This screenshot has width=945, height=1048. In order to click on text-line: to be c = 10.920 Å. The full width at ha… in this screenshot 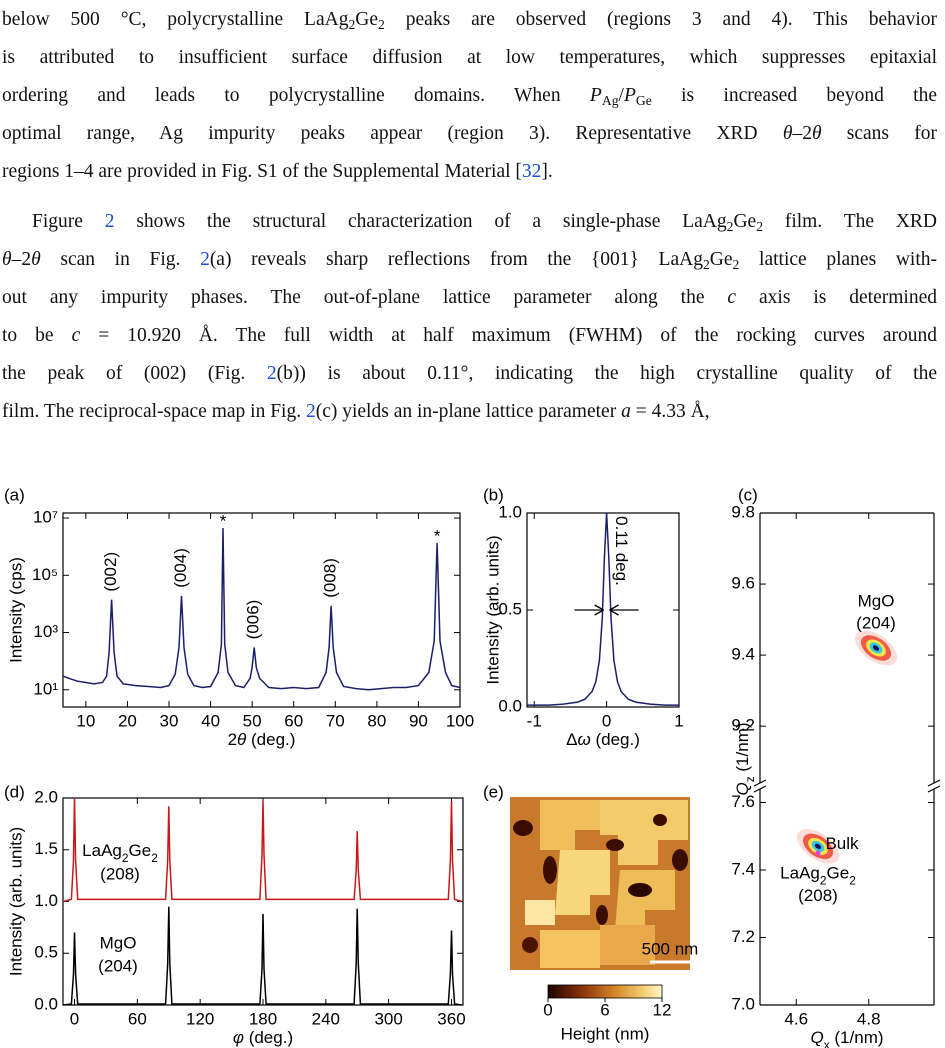, I will do `click(469, 336)`.